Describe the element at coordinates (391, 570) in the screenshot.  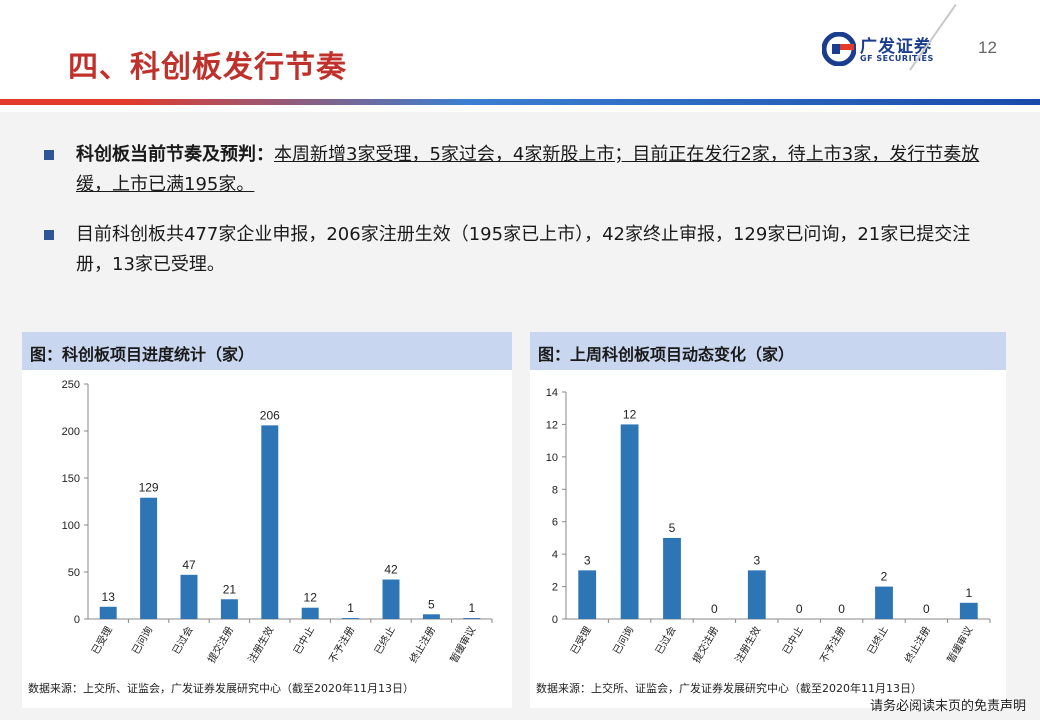
I see `data-label: 42` at that location.